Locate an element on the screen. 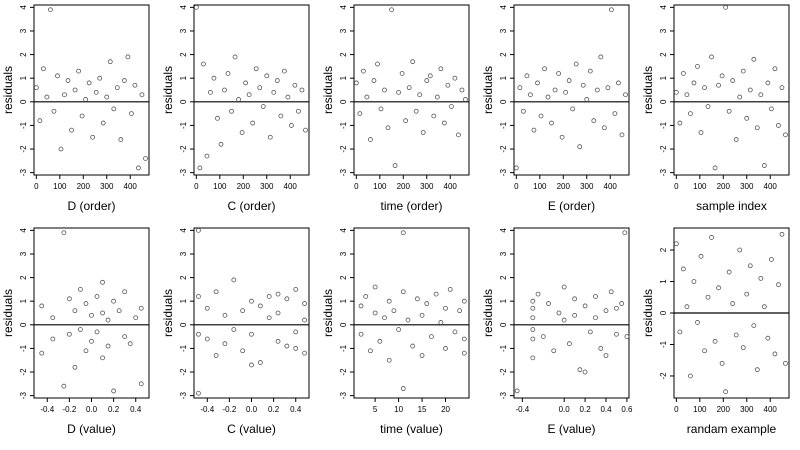 Image resolution: width=800 pixels, height=450 pixels. y-tick-label: 0 is located at coordinates (343, 324).